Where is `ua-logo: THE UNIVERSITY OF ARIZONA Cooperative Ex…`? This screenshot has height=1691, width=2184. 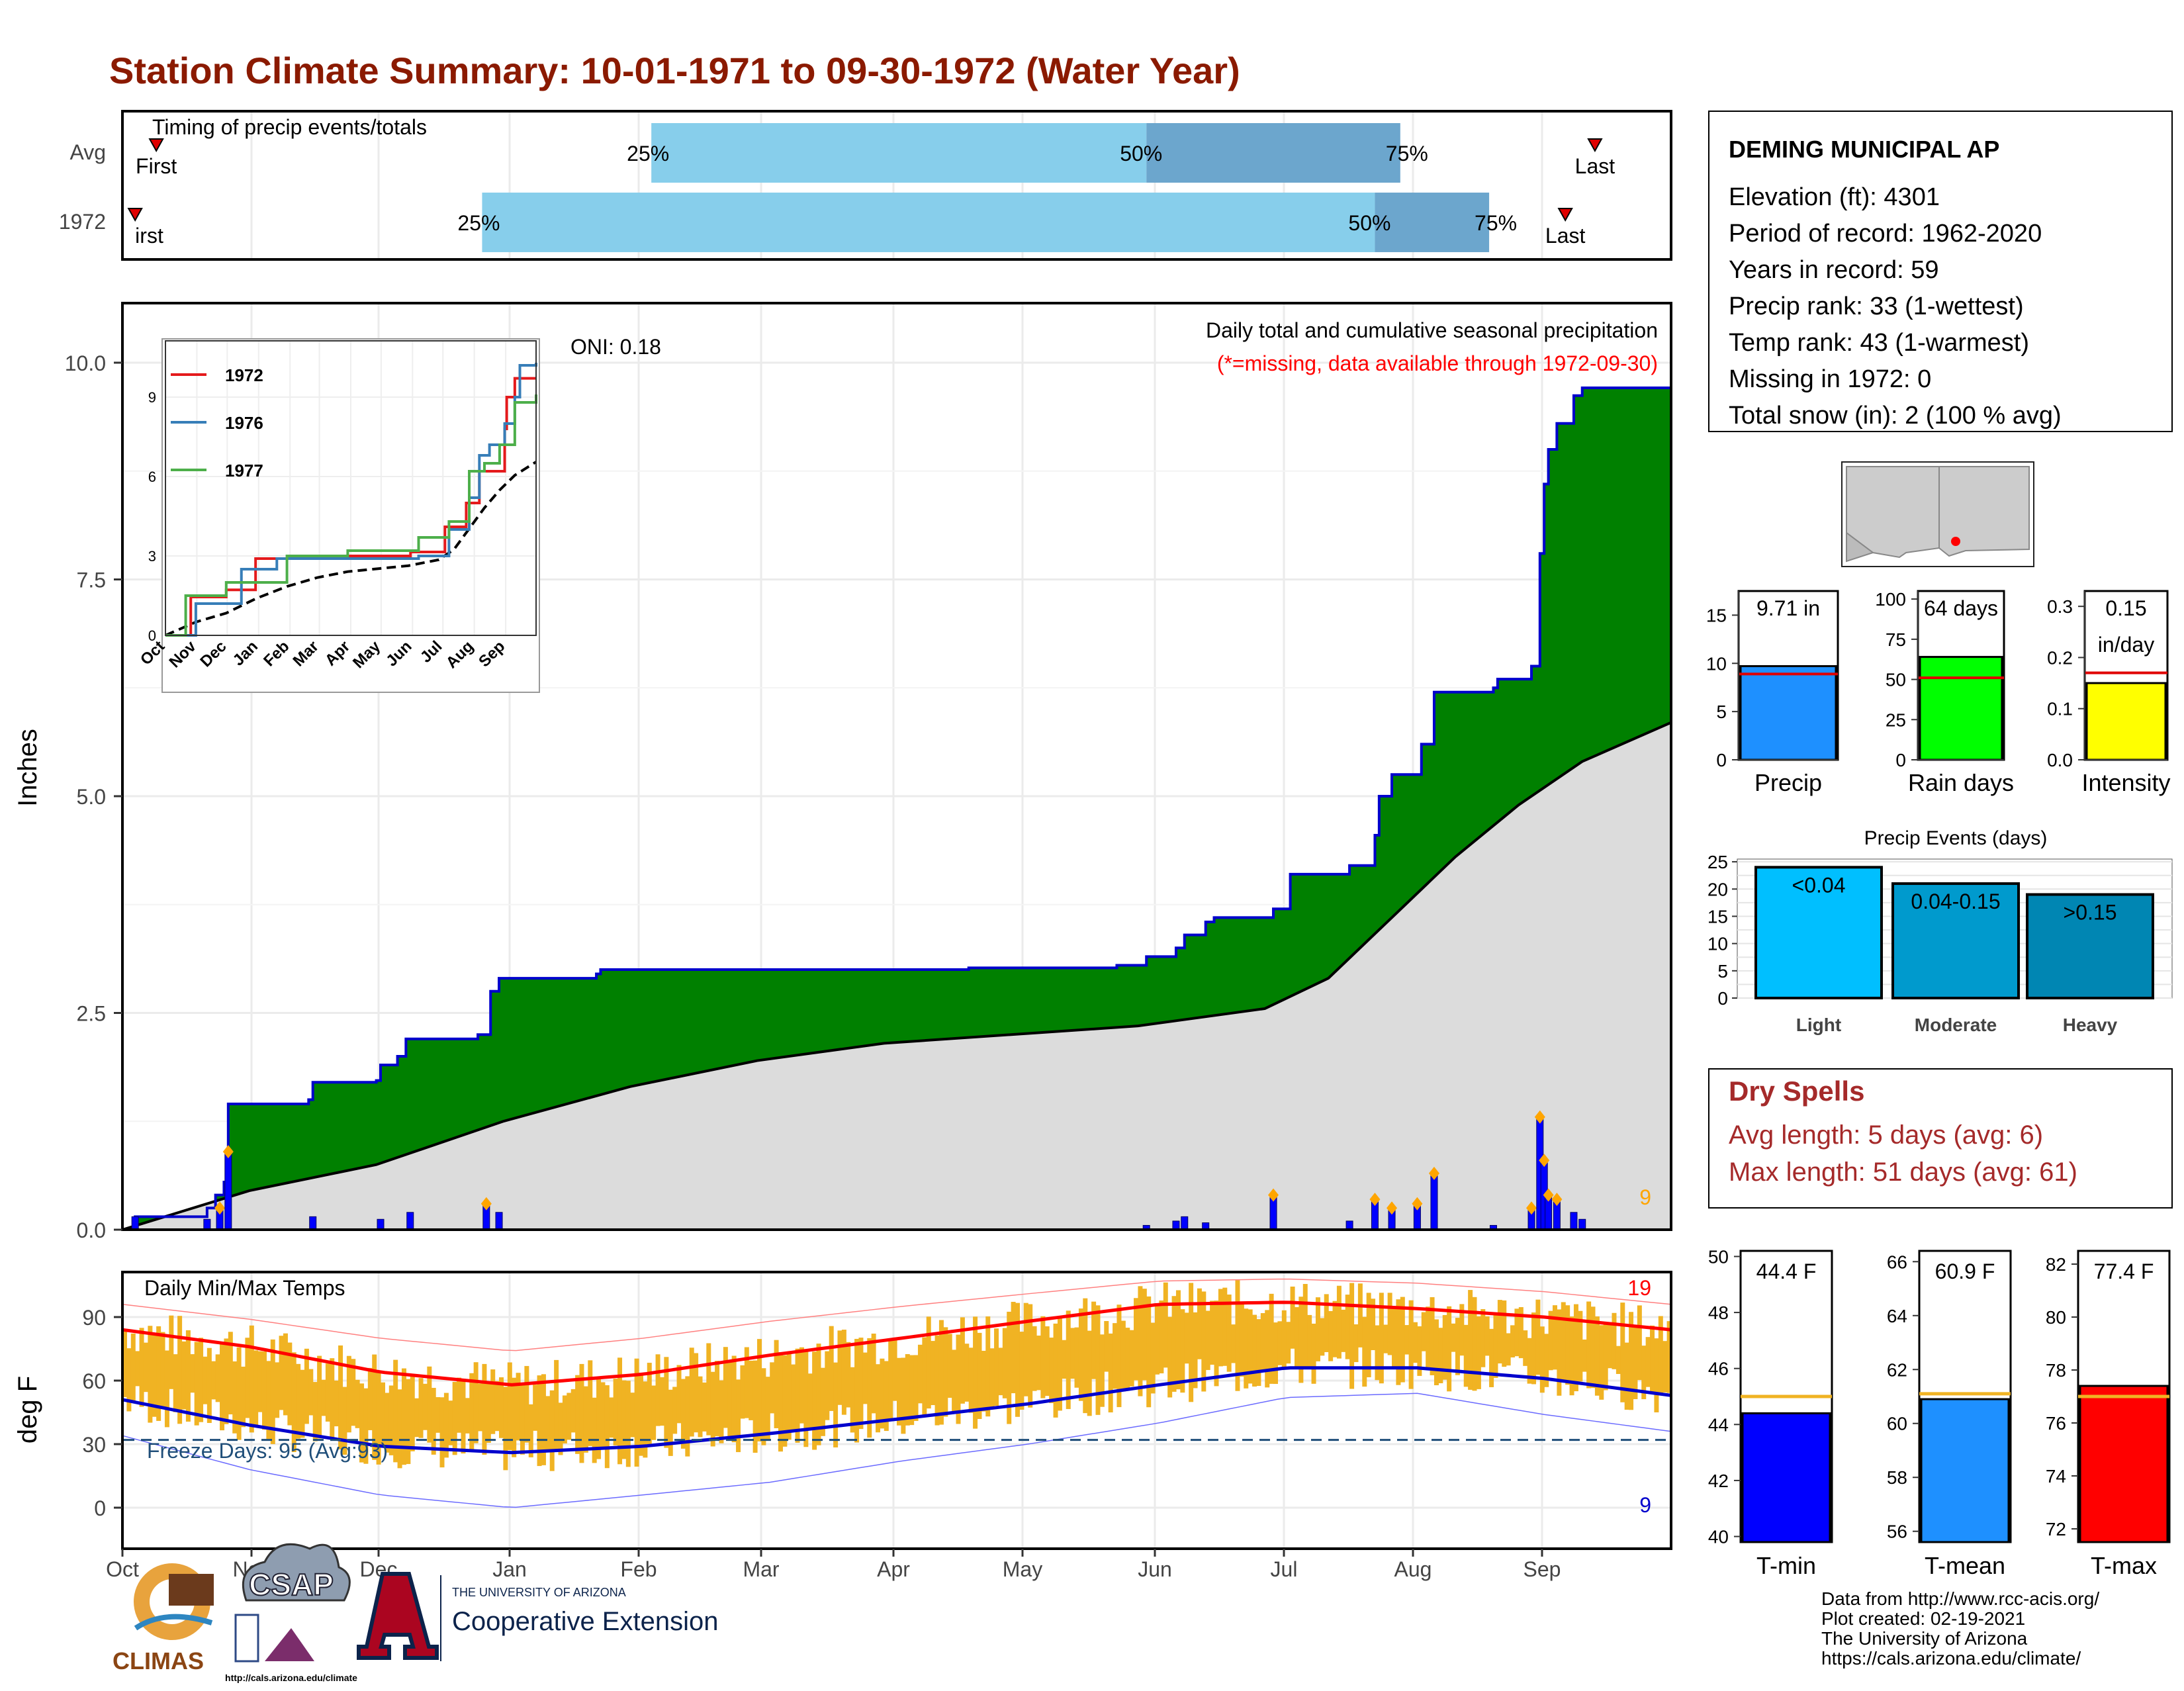 ua-logo: THE UNIVERSITY OF ARIZONA Cooperative Ex… is located at coordinates (537, 1617).